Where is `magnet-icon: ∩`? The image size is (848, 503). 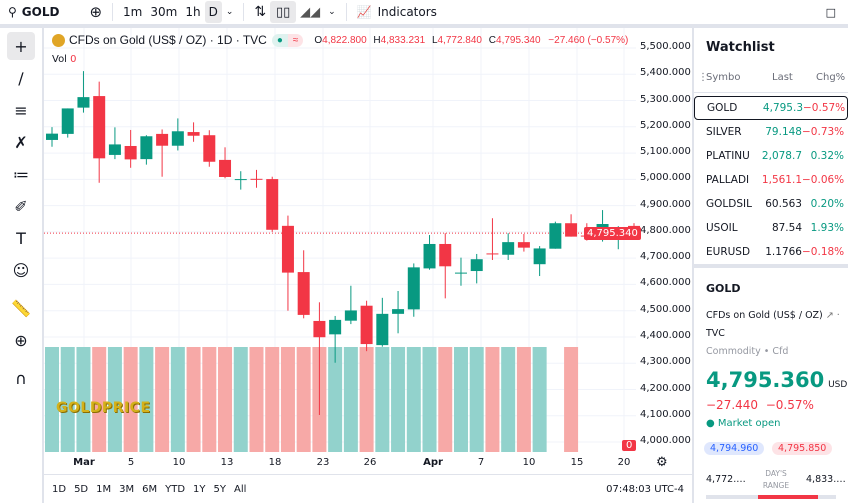 magnet-icon: ∩ is located at coordinates (21, 378).